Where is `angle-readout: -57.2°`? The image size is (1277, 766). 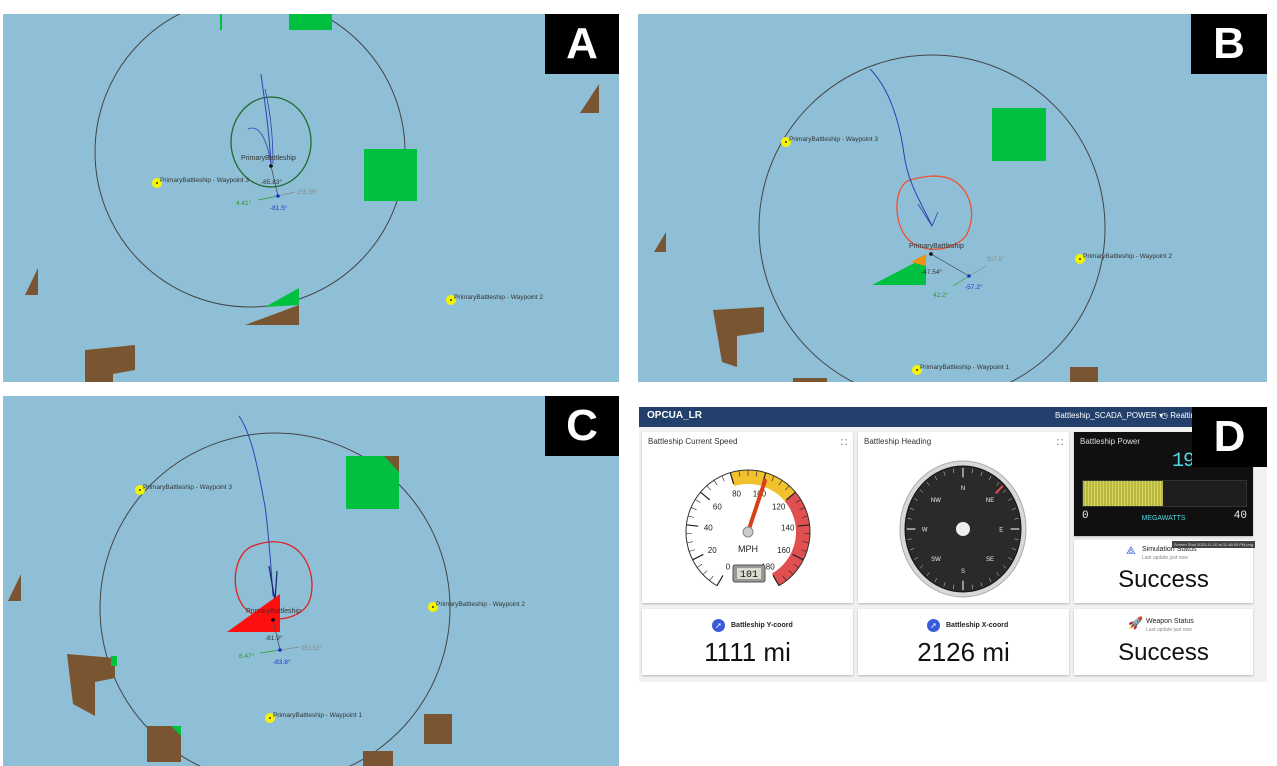
angle-readout: -57.2° is located at coordinates (974, 287).